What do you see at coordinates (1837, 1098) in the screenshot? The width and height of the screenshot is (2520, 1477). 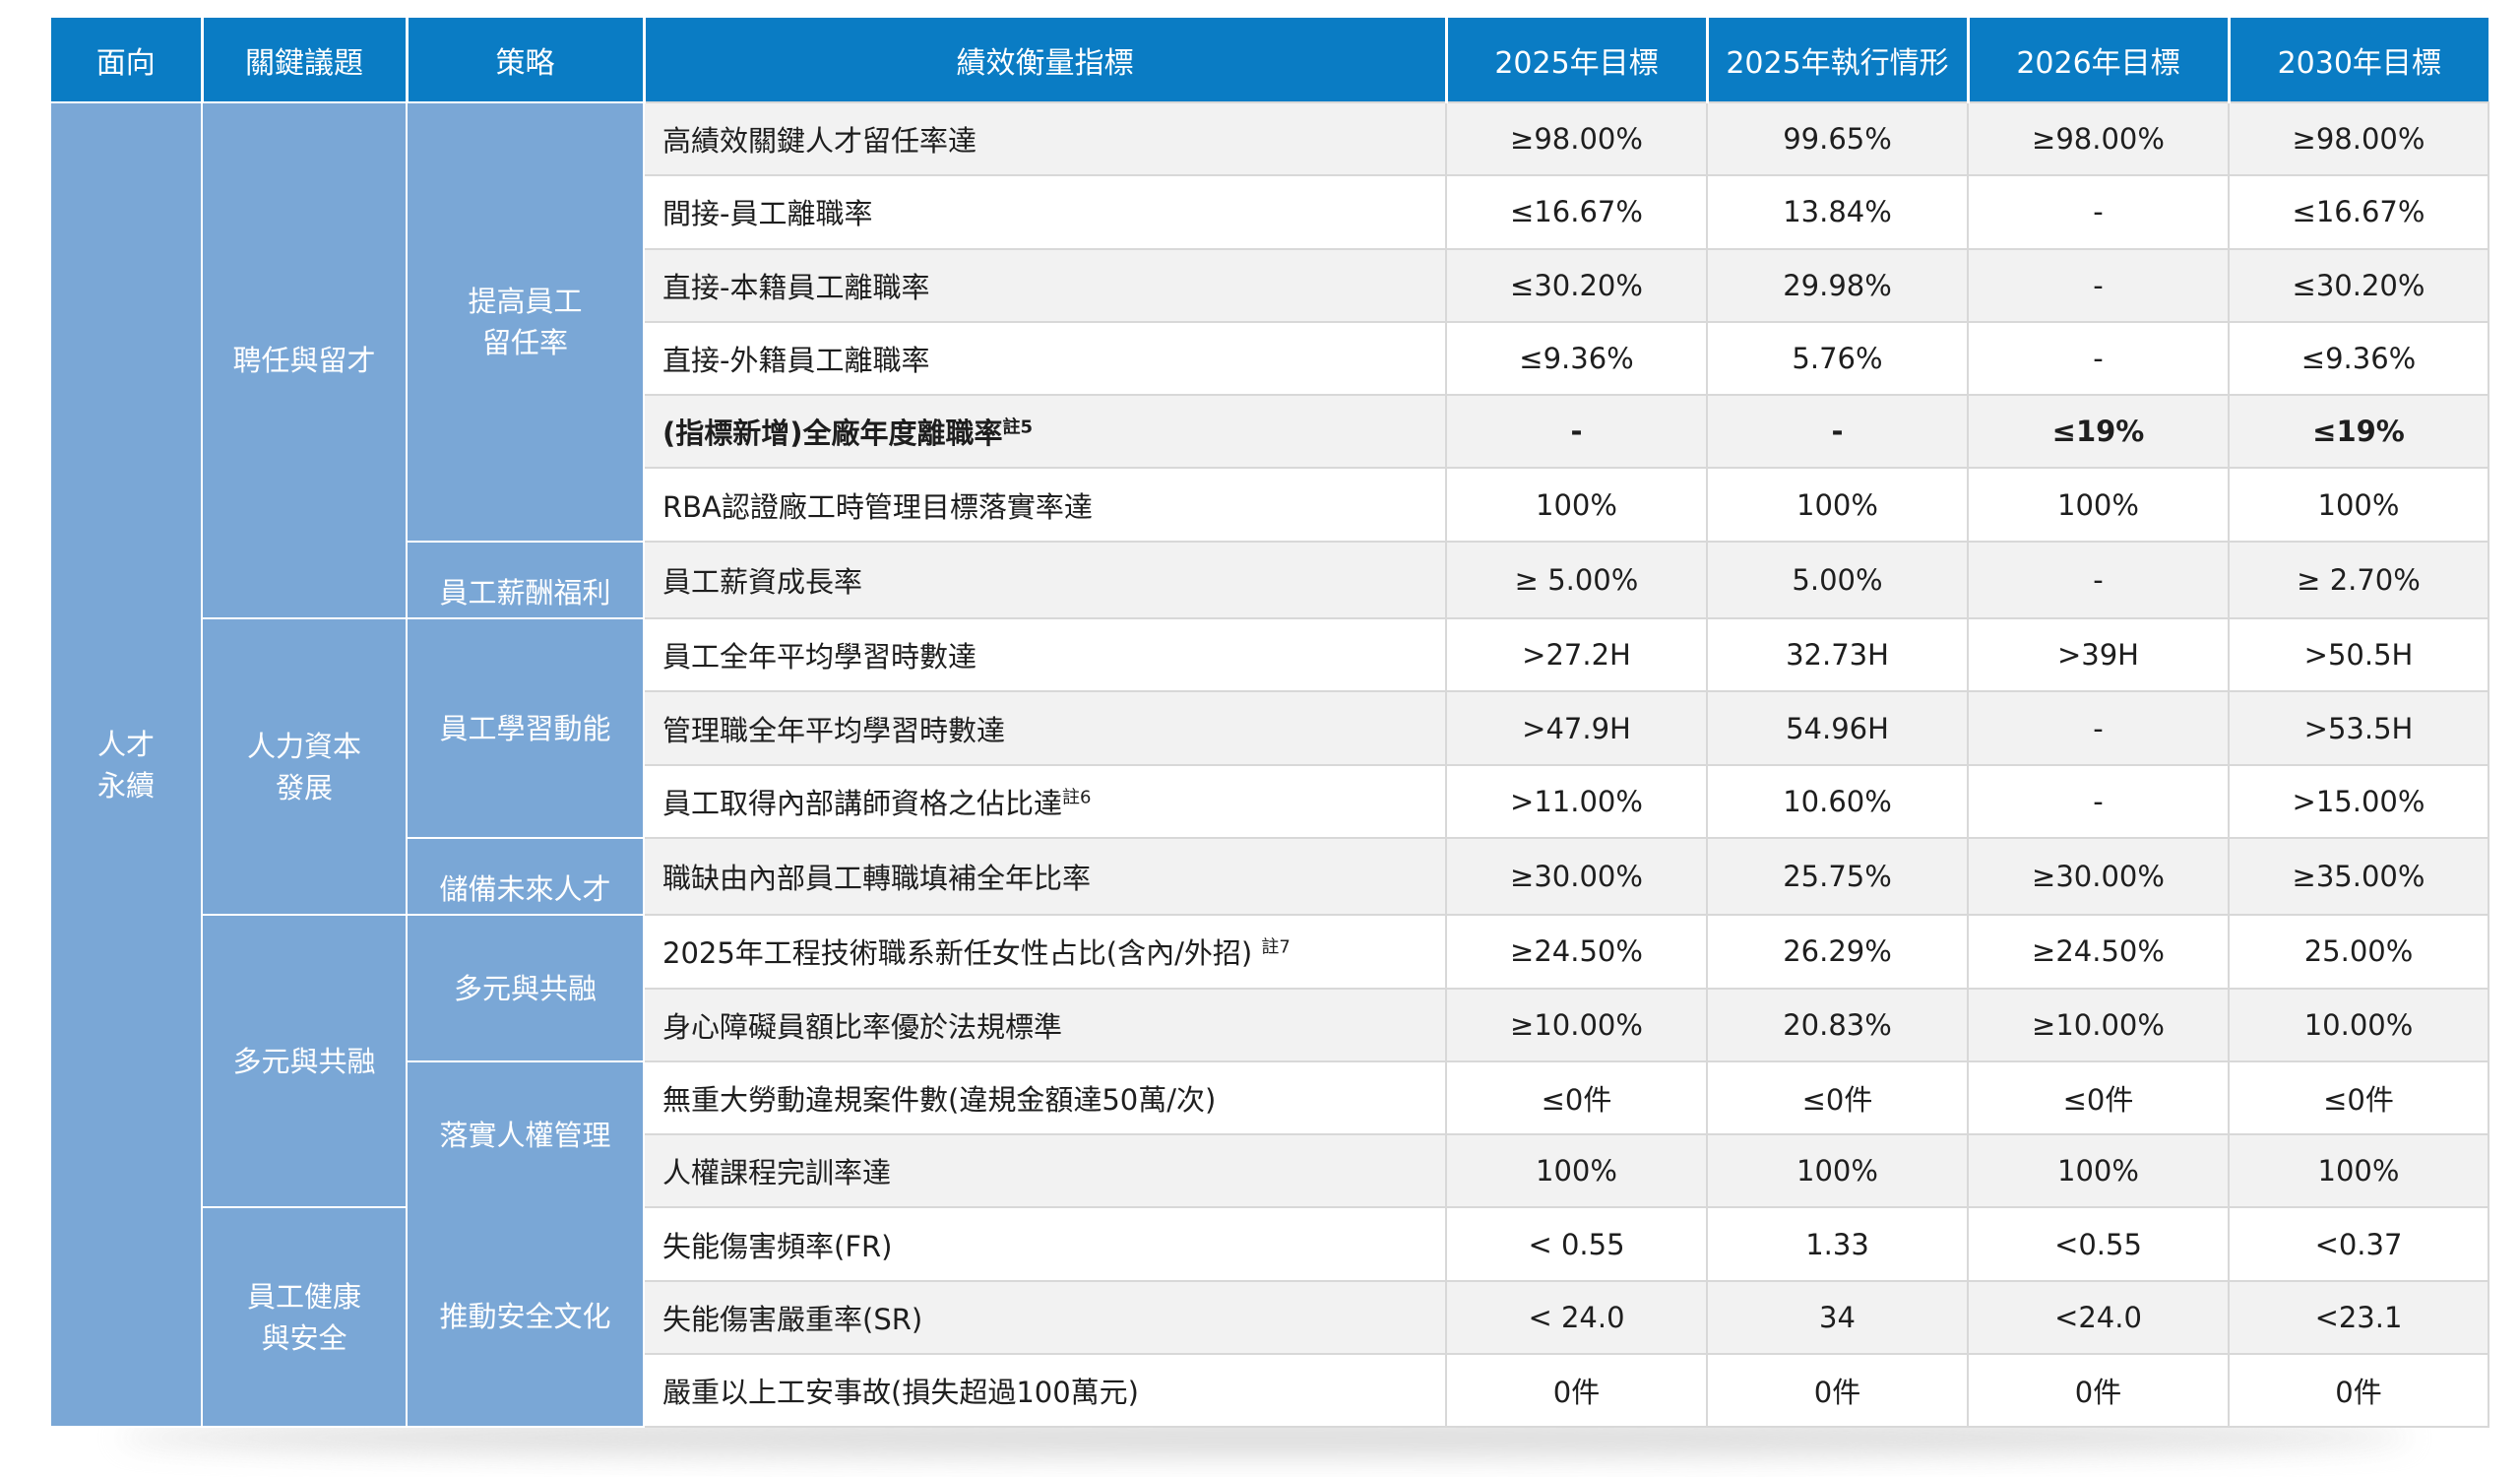 I see `actual-2025-cell: ≤0件` at bounding box center [1837, 1098].